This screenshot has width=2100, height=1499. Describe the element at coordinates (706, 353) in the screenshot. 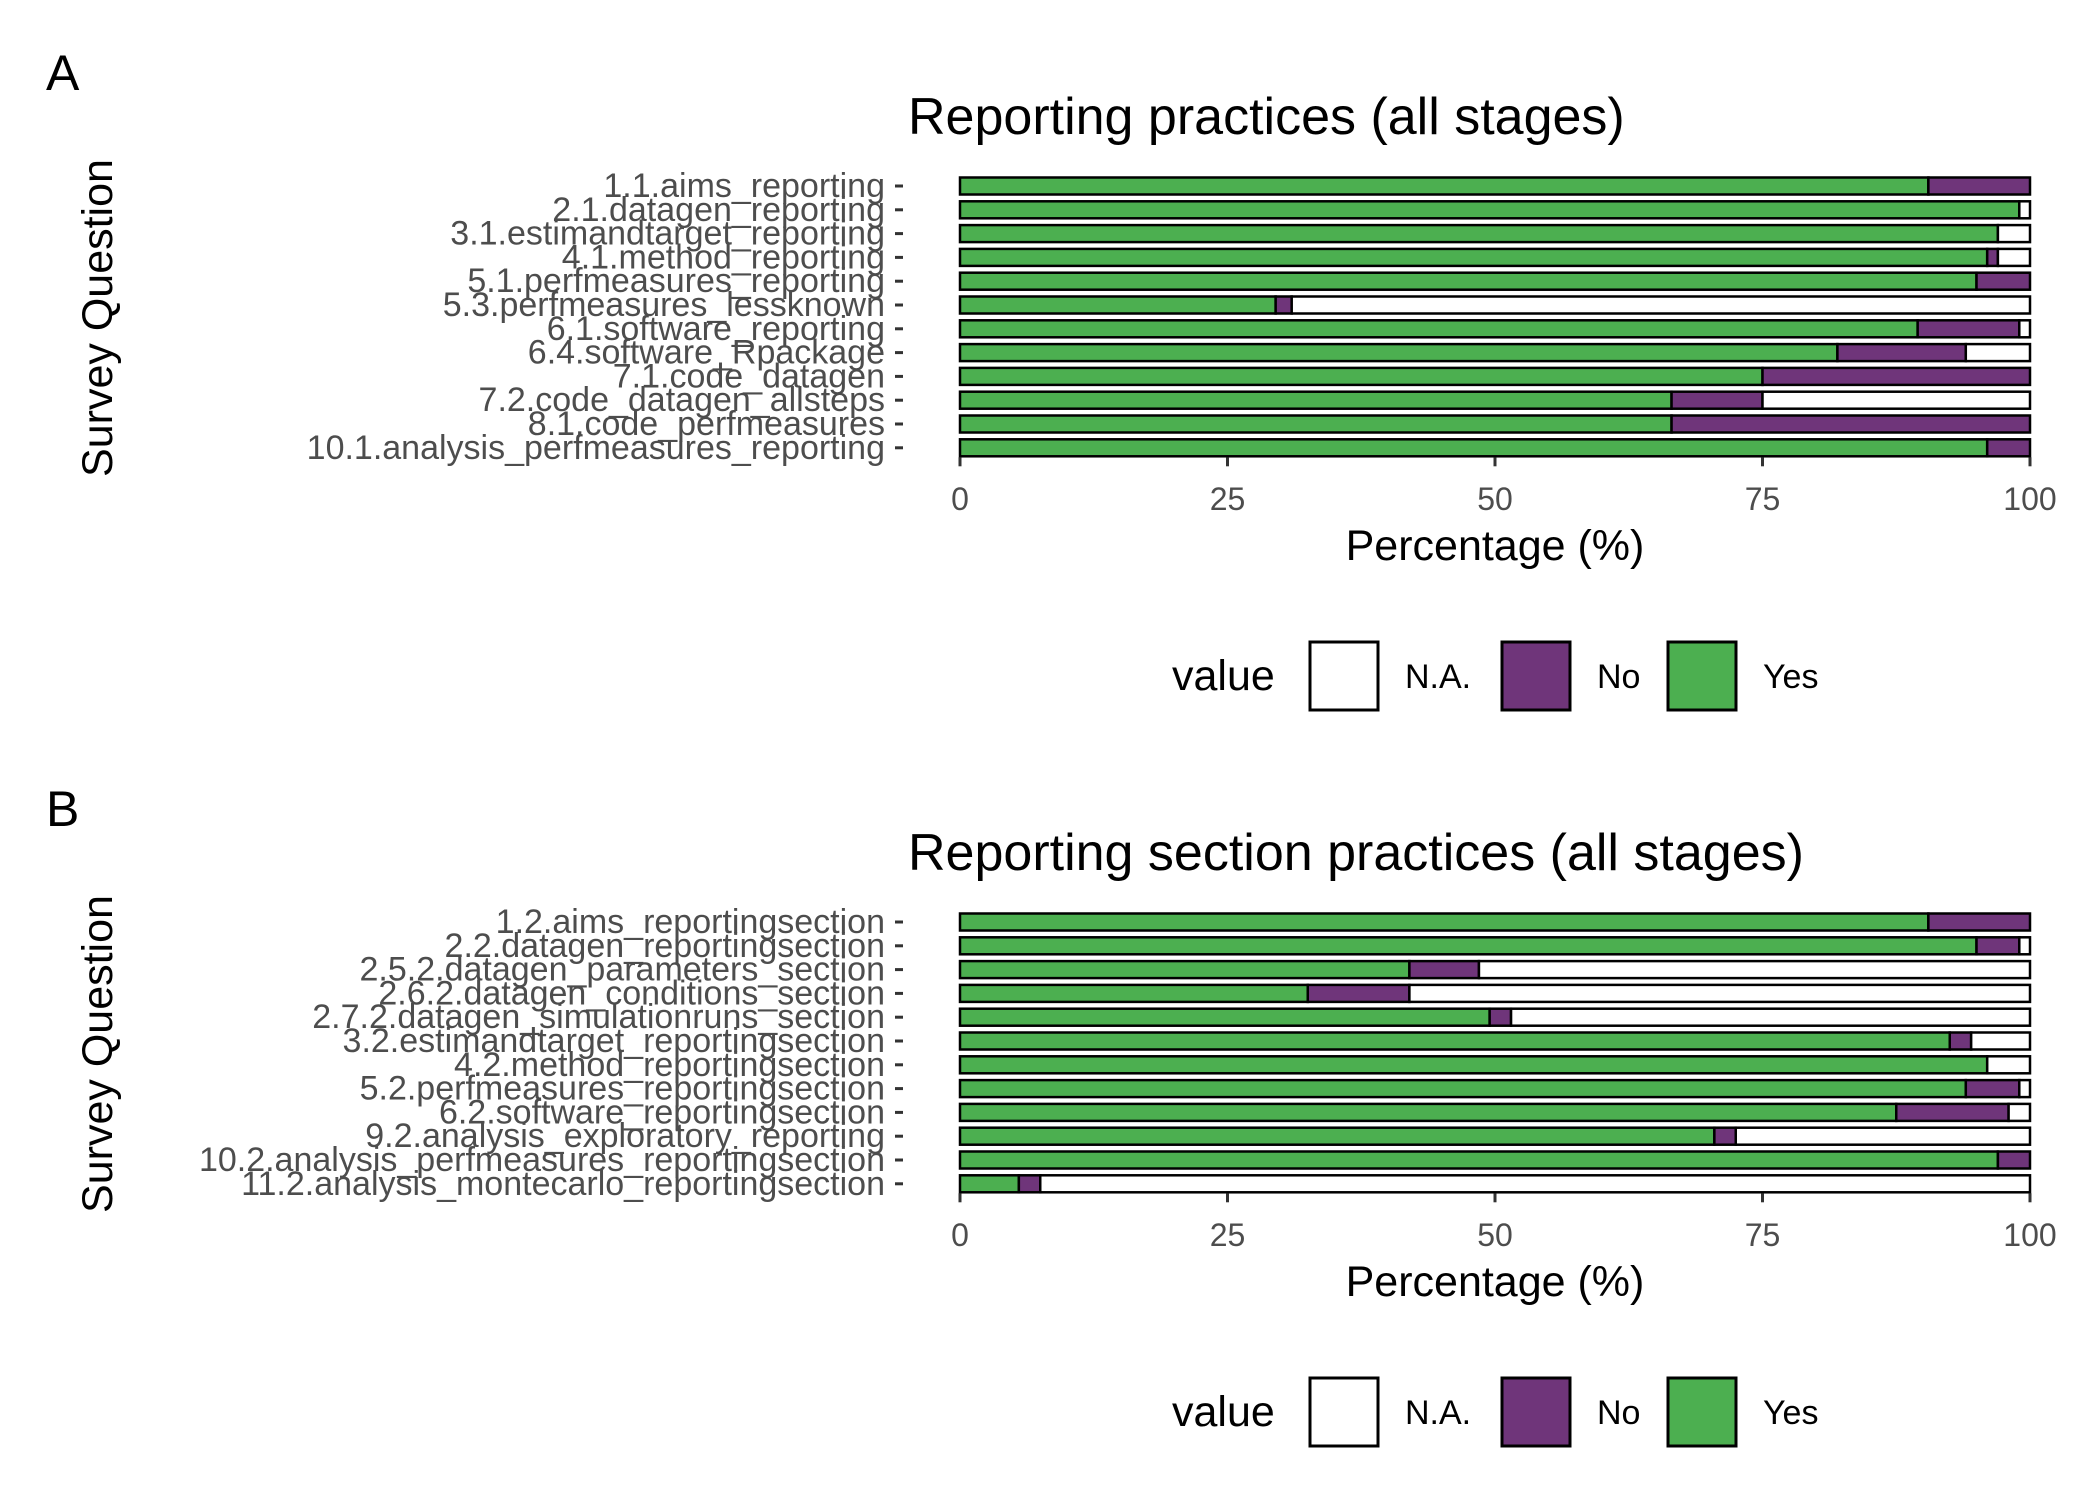

I see `y-tick-label: 6.4.software_Rpackage` at that location.